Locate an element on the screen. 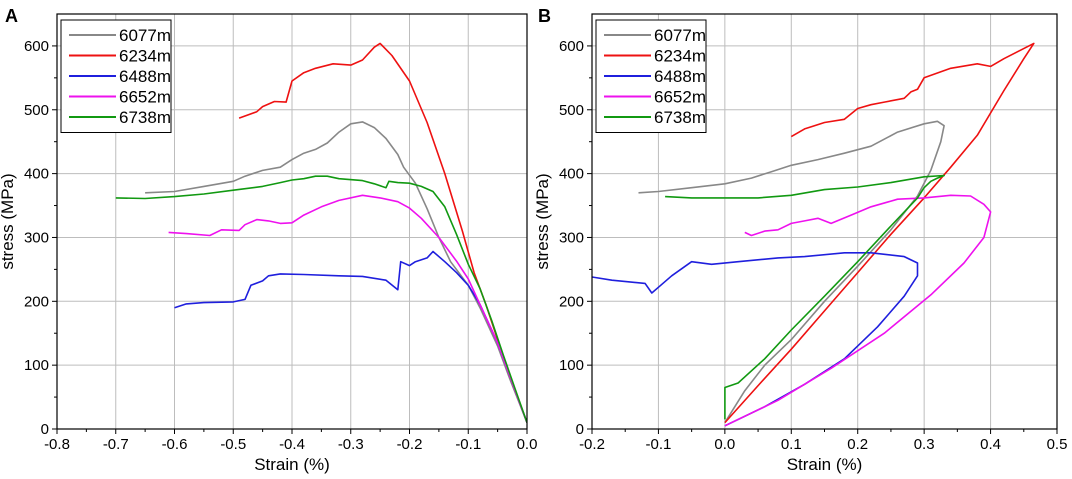  x-tick-label: 0.3 is located at coordinates (924, 444).